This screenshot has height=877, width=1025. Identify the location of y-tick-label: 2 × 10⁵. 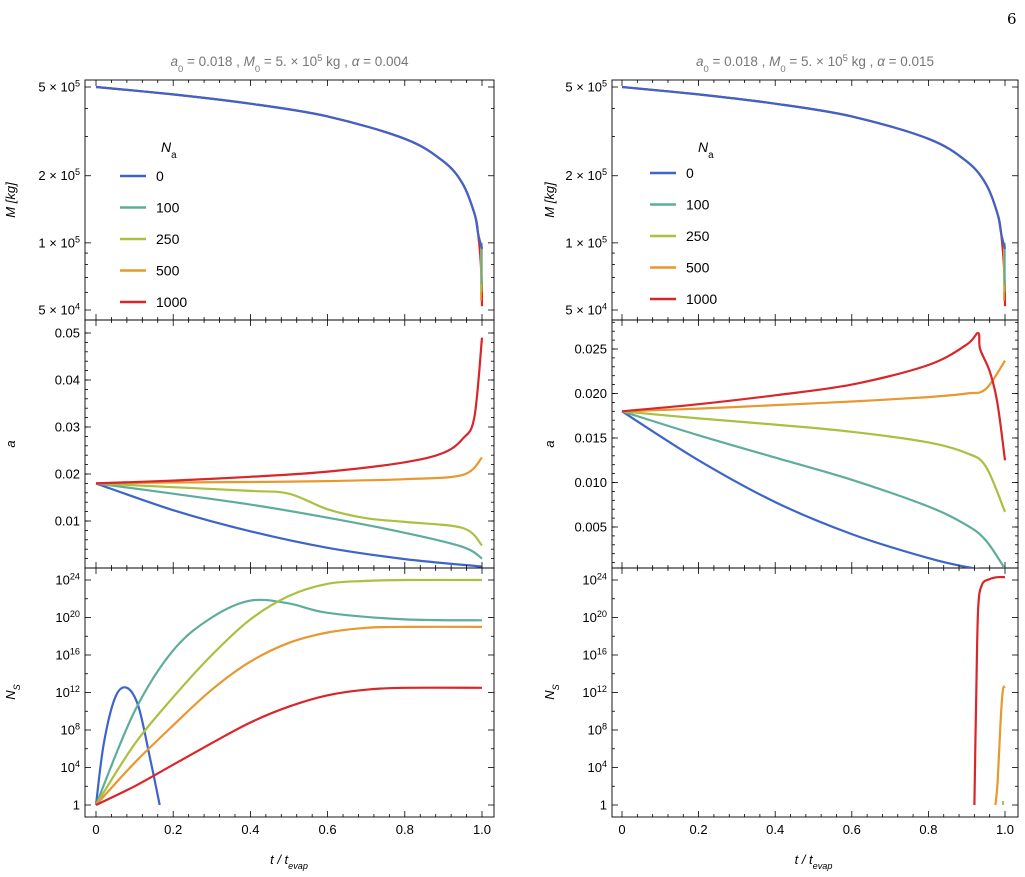
(59, 175).